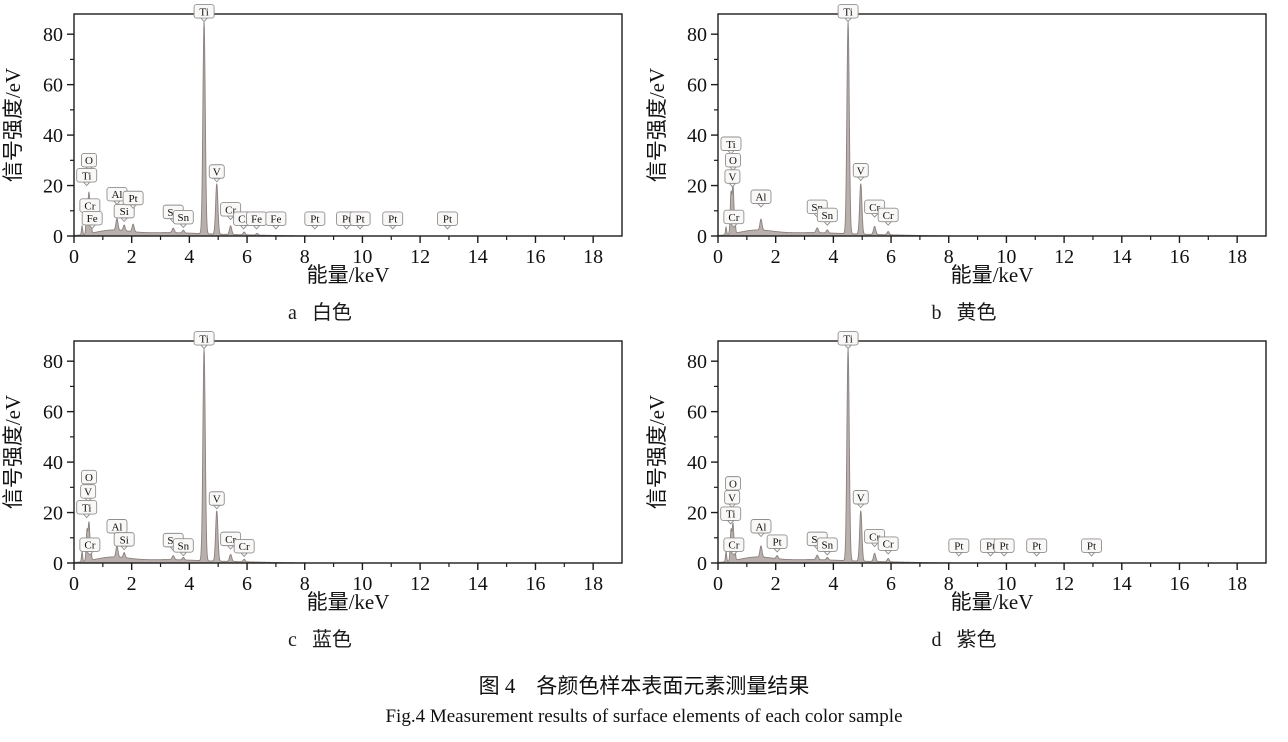 Image resolution: width=1288 pixels, height=742 pixels. I want to click on plot-frame, so click(348, 452).